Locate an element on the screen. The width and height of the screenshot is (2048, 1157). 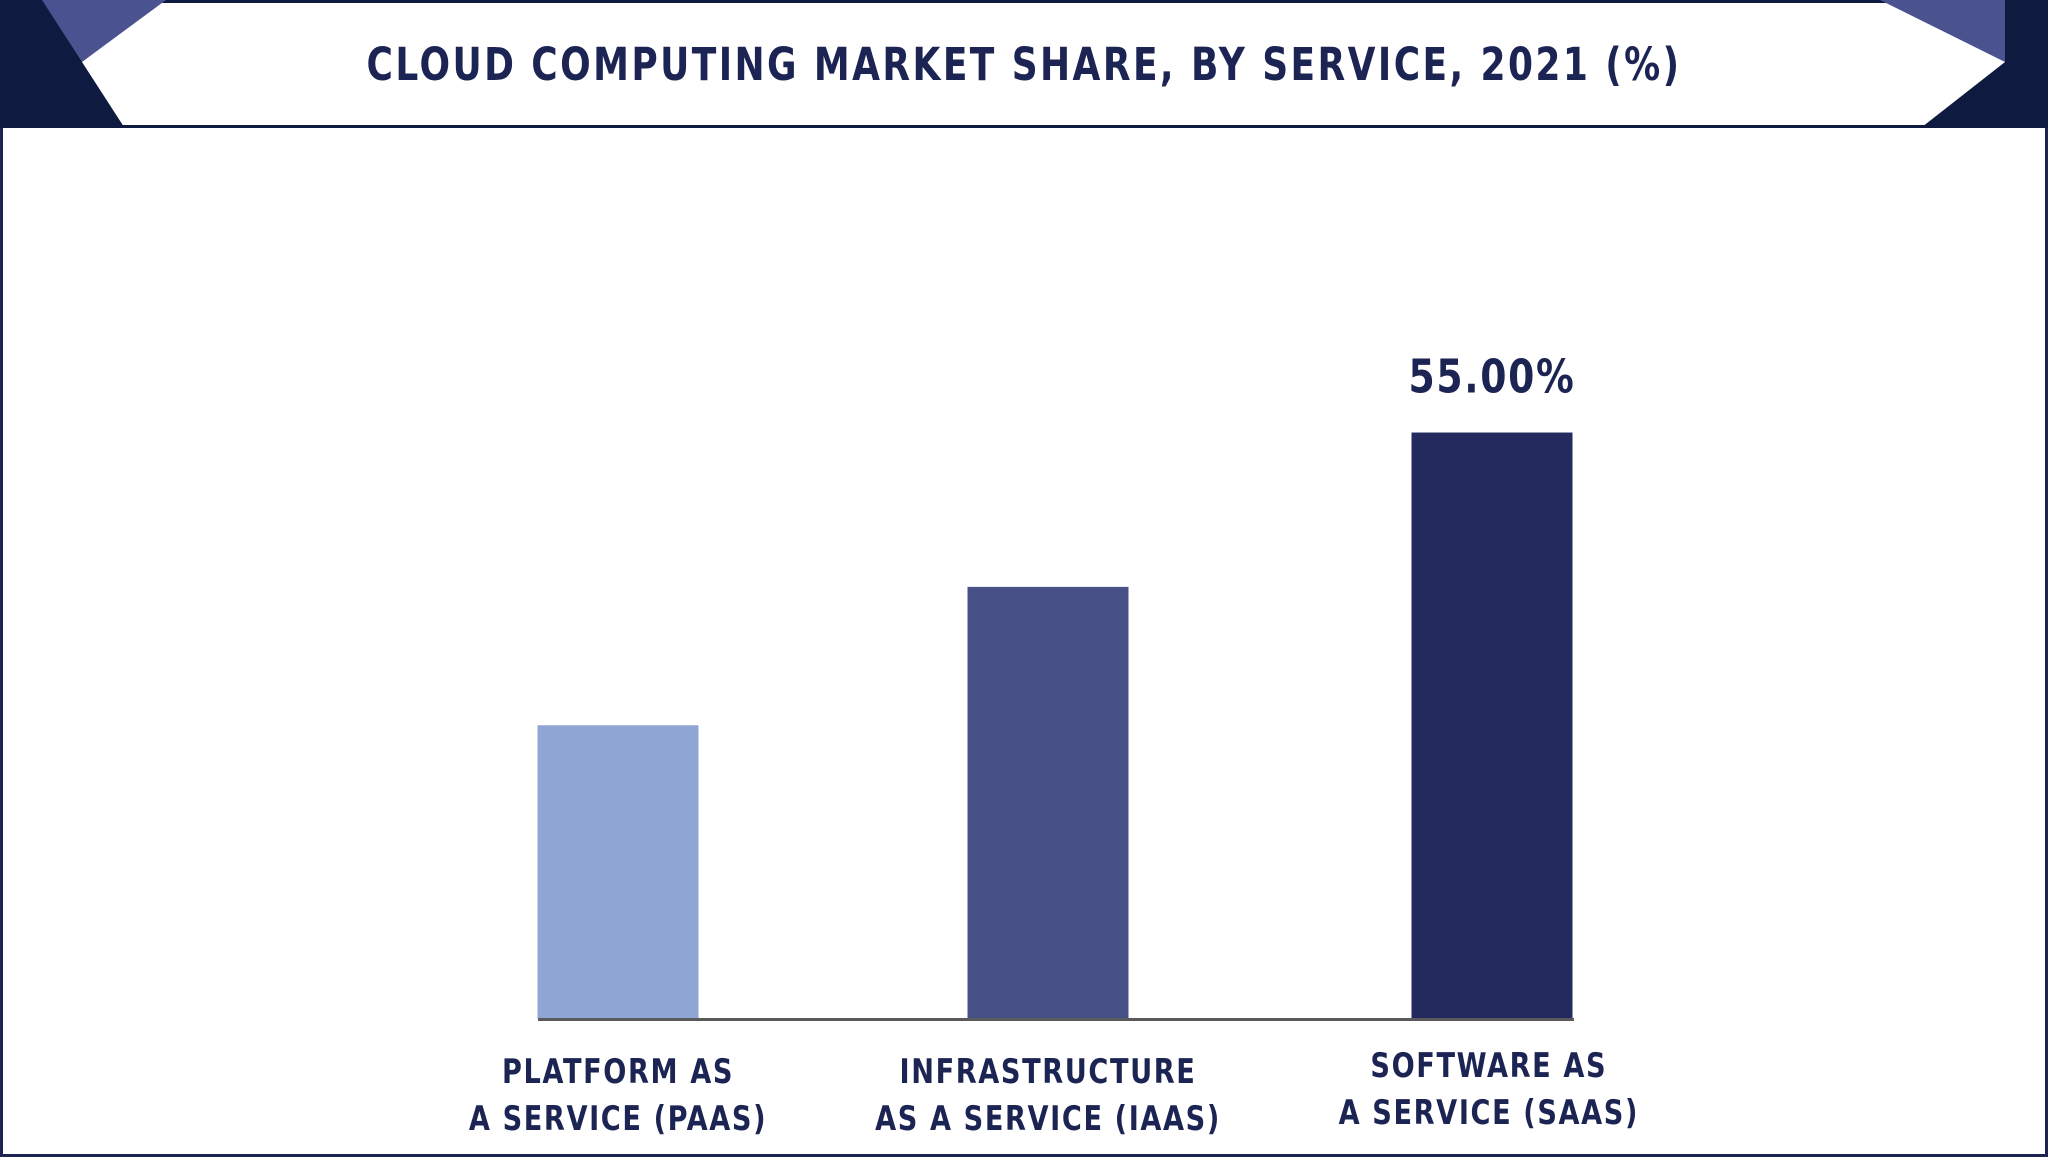
category-label-1-line-2: A SERVICE (PAAS) is located at coordinates (618, 1119).